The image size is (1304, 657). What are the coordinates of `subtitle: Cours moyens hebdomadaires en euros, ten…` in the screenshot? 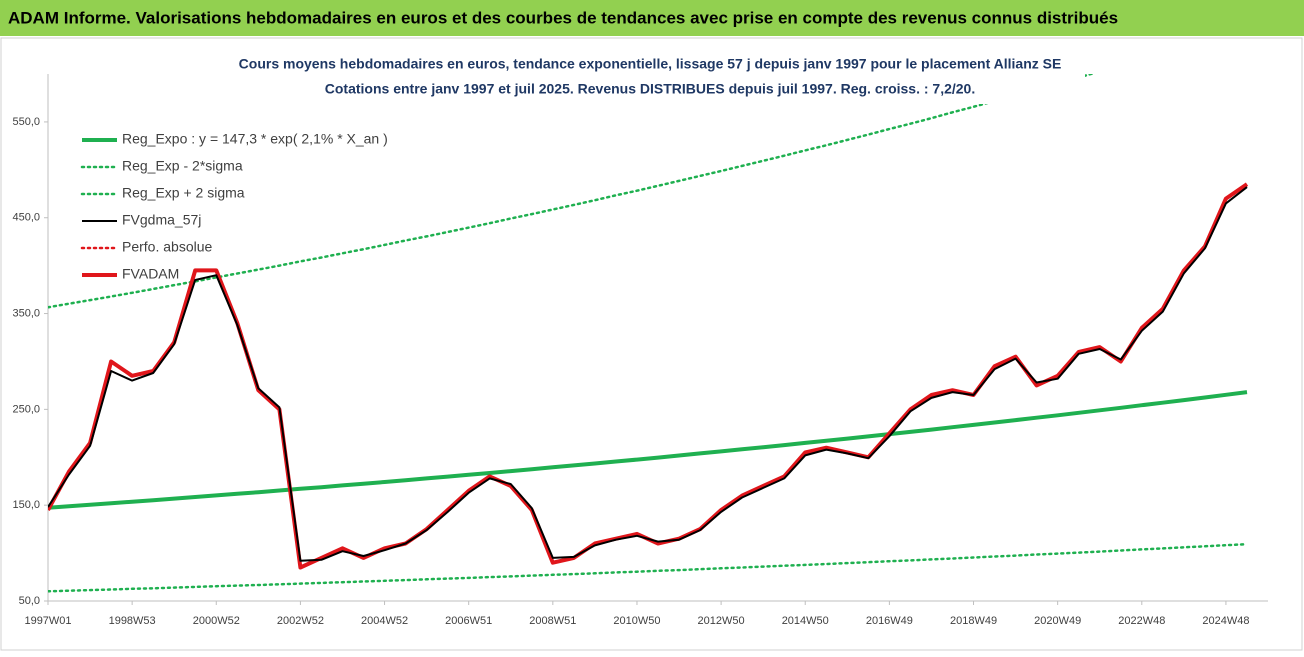 It's located at (650, 64).